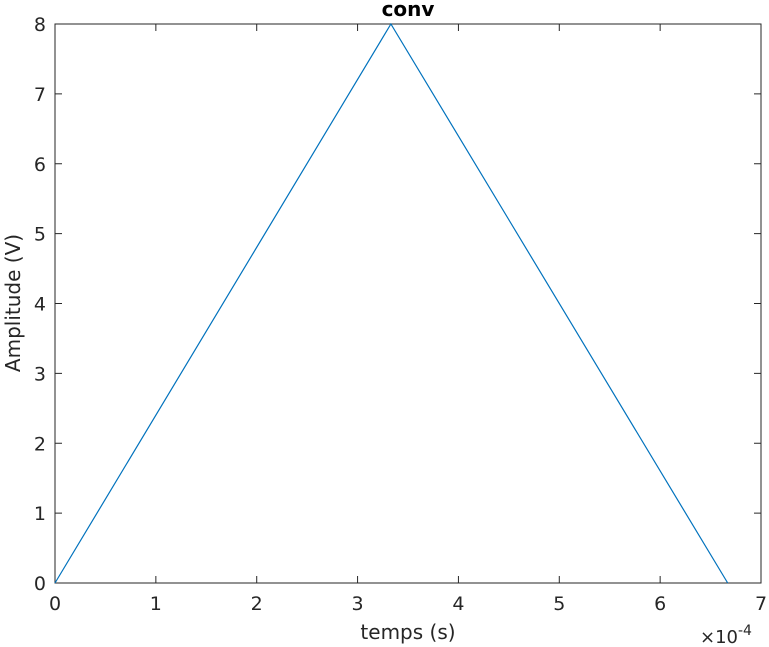 The image size is (769, 647). What do you see at coordinates (40, 235) in the screenshot?
I see `y-tick-label: 5` at bounding box center [40, 235].